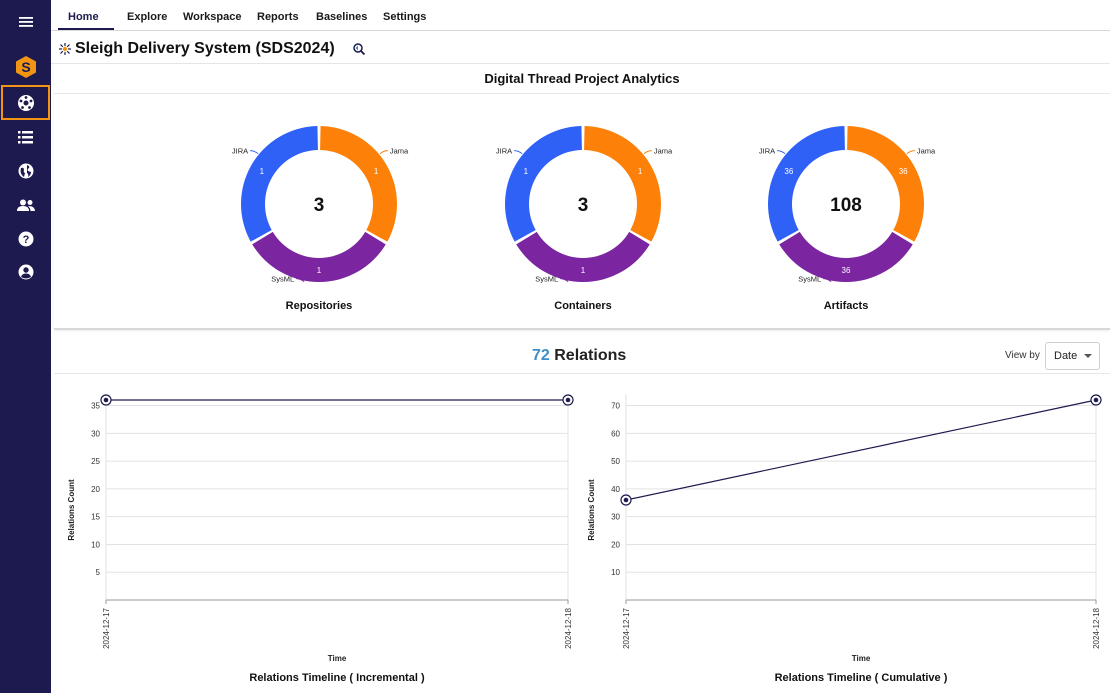 The height and width of the screenshot is (698, 1110). Describe the element at coordinates (1022, 355) in the screenshot. I see `view-by-label: View by` at that location.